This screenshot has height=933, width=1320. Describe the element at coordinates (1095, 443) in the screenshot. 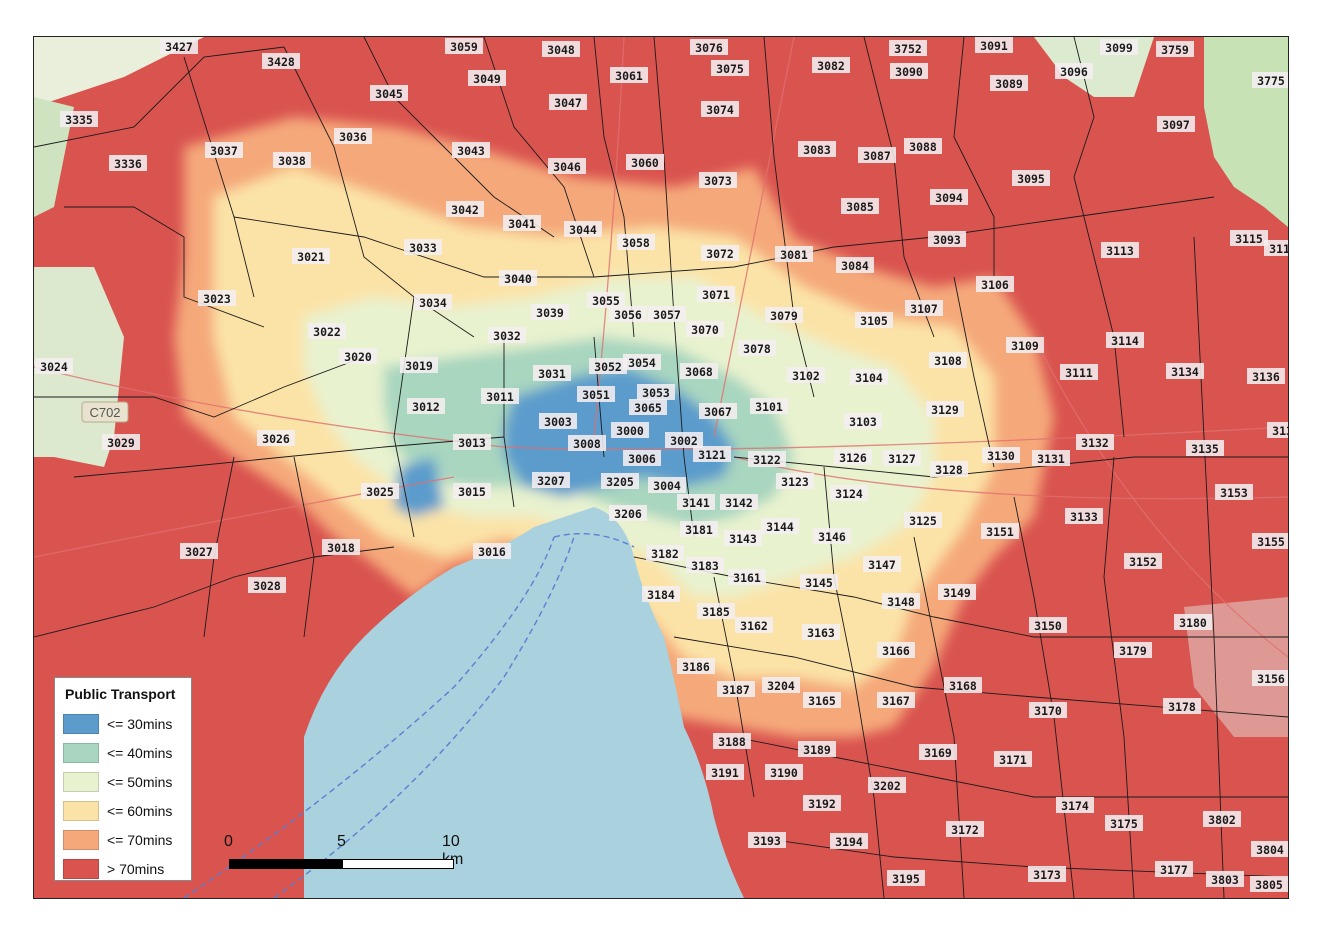

I see `postcode-label-text: 3132` at that location.